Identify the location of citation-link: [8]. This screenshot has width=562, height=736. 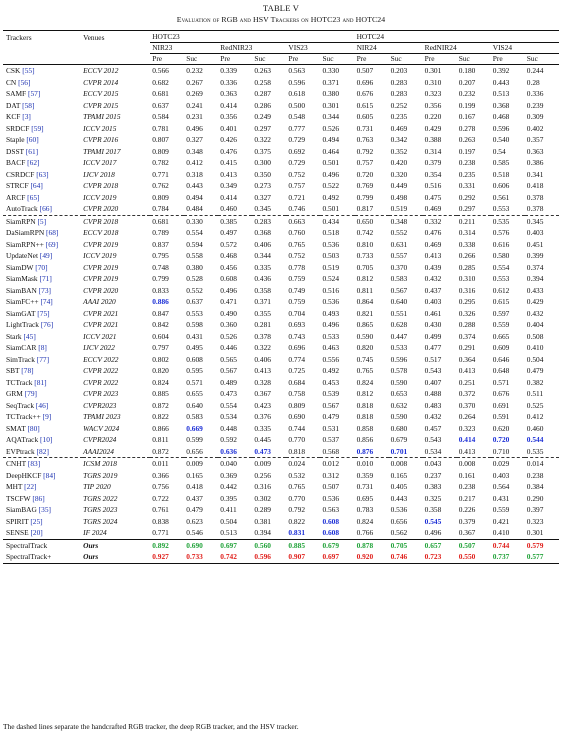
(42, 347).